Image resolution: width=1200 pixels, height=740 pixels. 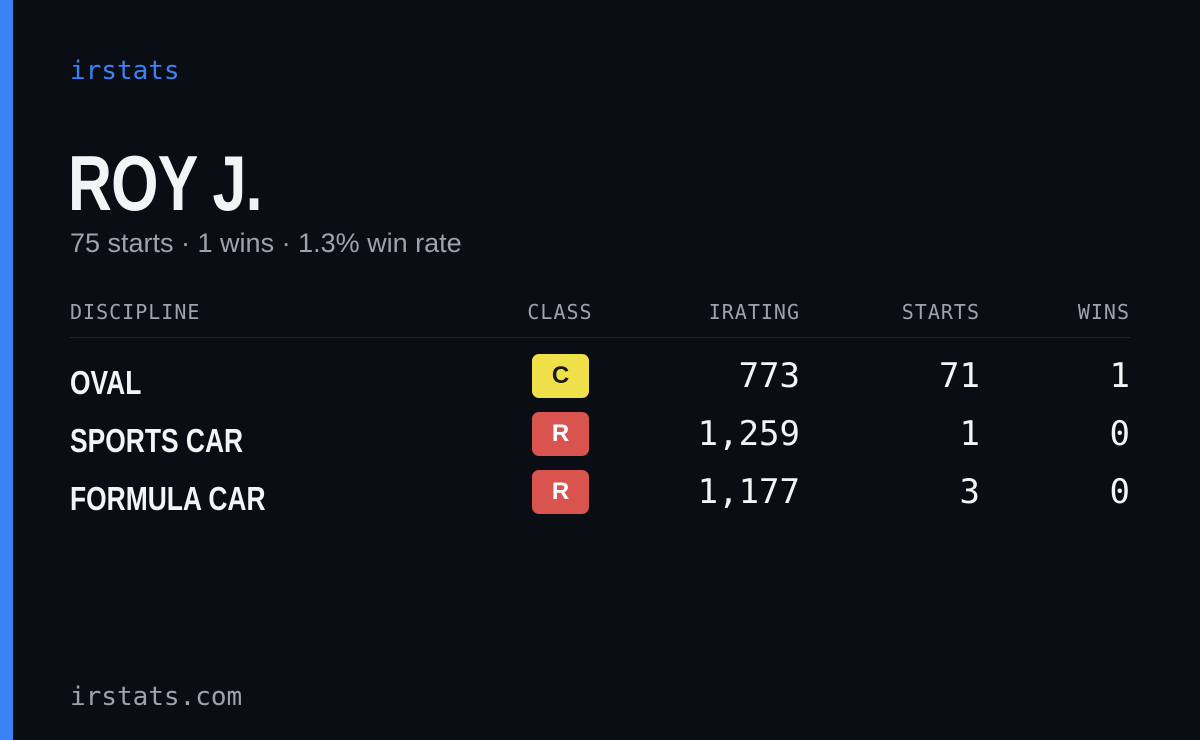 I want to click on column-header: DISCIPLINE, so click(x=135, y=312).